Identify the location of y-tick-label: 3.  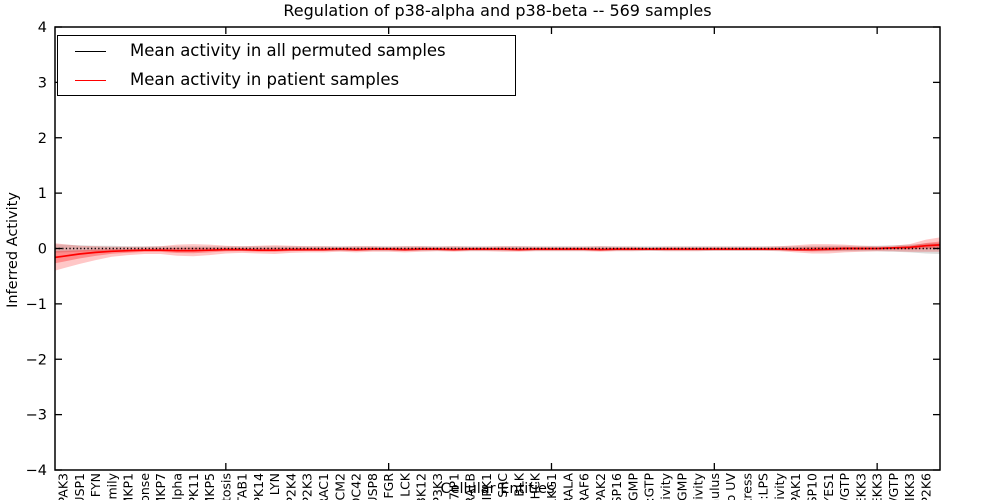
(42, 83).